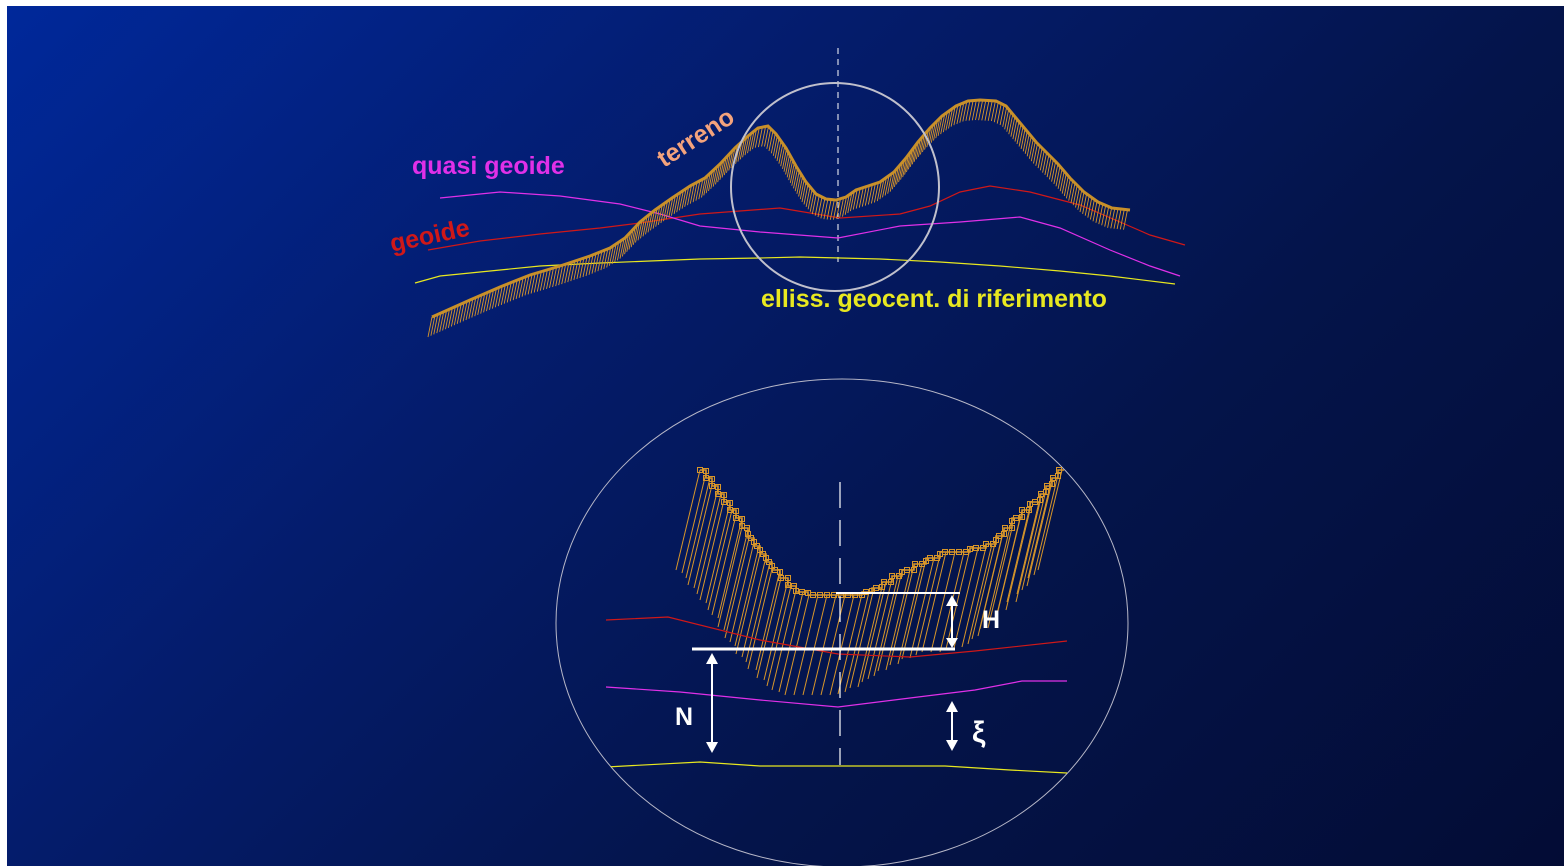 The height and width of the screenshot is (866, 1564). I want to click on overview-terrain-hatch, so click(777, 218).